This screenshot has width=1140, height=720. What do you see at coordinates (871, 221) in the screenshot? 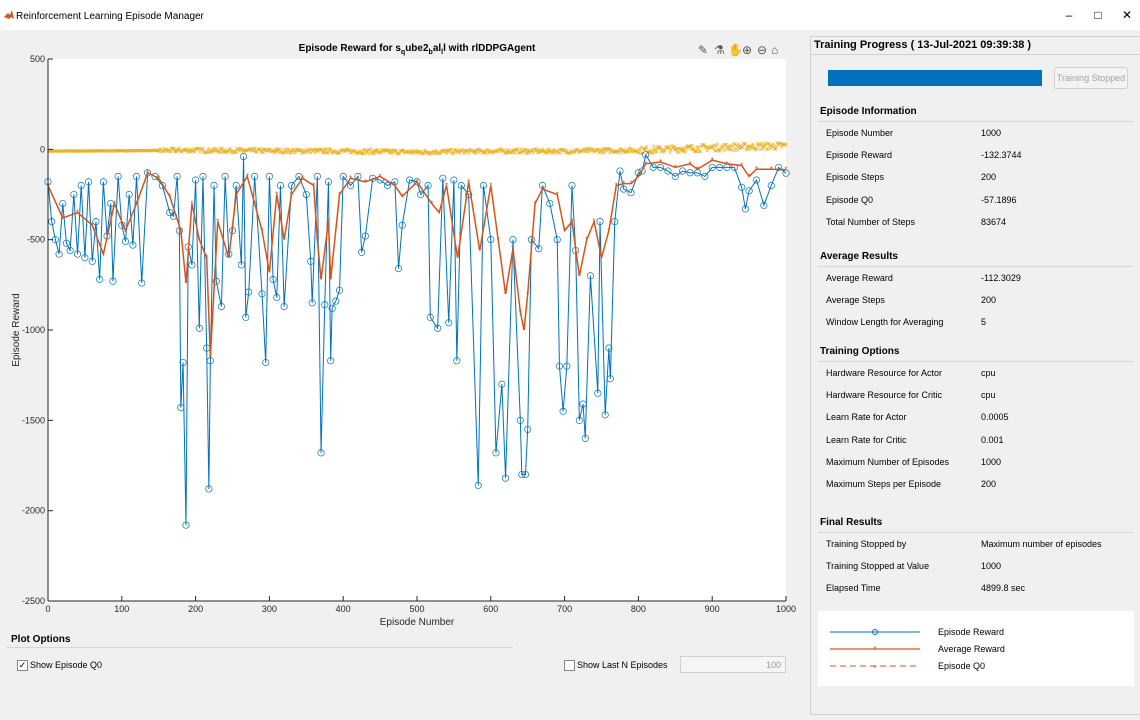
I see `info-label: Total Number of Steps` at bounding box center [871, 221].